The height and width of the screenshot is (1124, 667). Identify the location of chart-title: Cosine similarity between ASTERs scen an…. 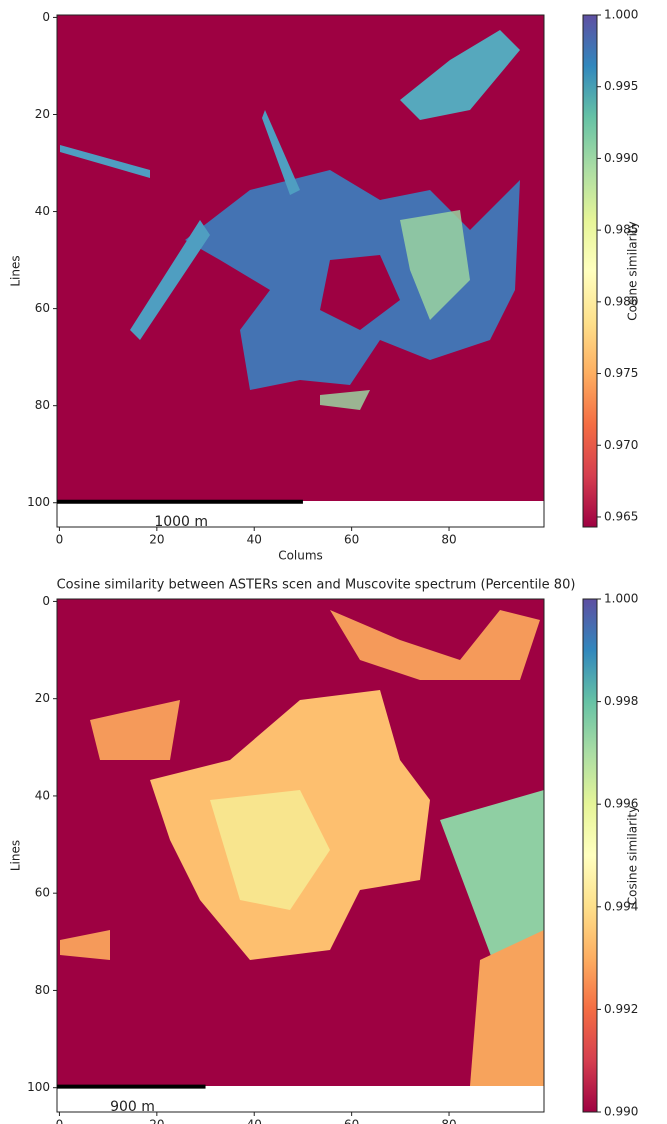
(316, 585).